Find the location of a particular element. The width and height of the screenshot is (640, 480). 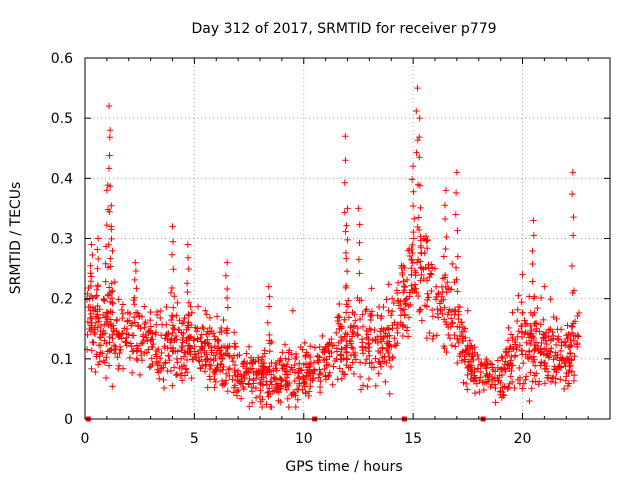

y-tick-label: 0.1 is located at coordinates (62, 360).